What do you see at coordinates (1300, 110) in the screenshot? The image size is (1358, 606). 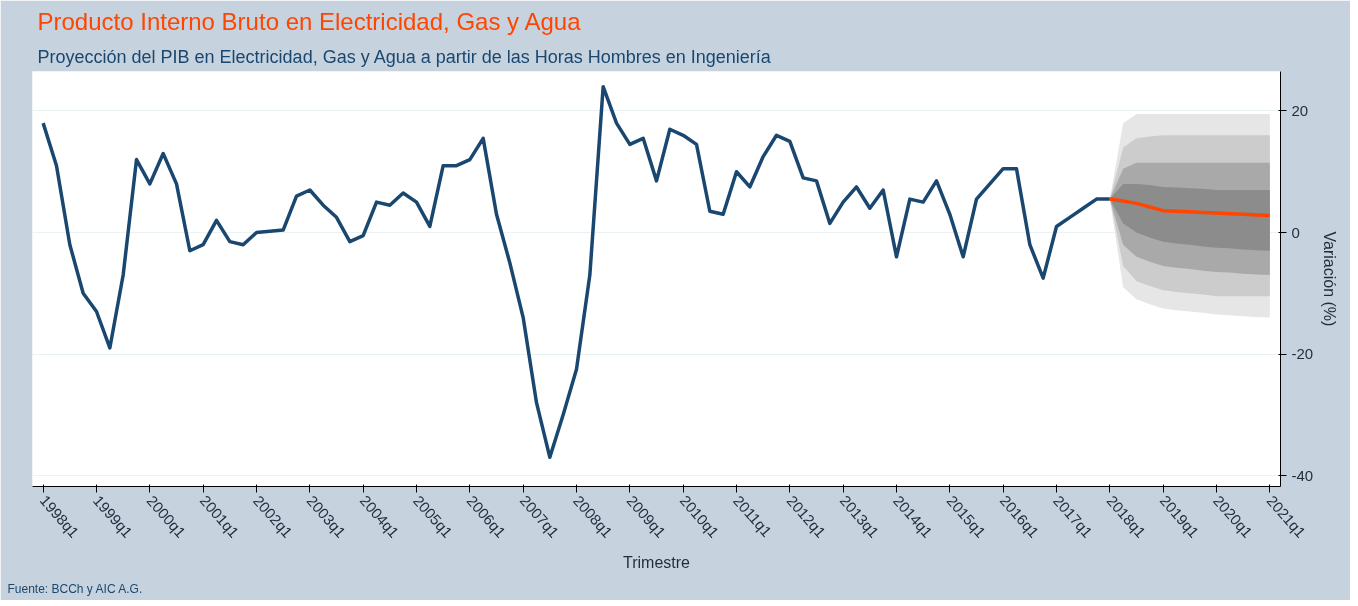 I see `y-tick-label: 20` at bounding box center [1300, 110].